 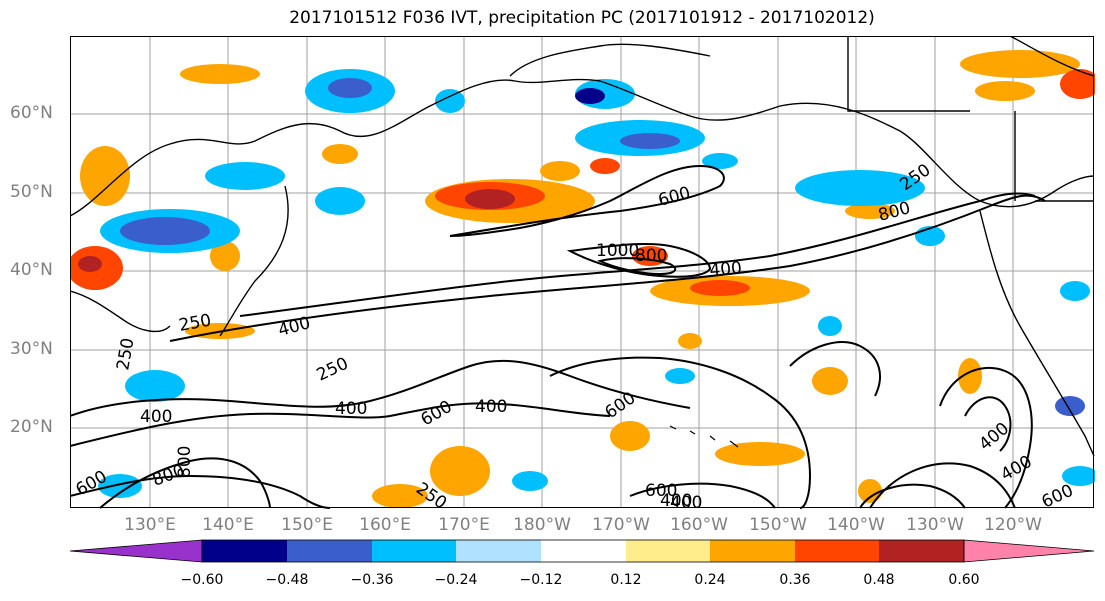 I want to click on lon-label: 130°E, so click(x=150, y=525).